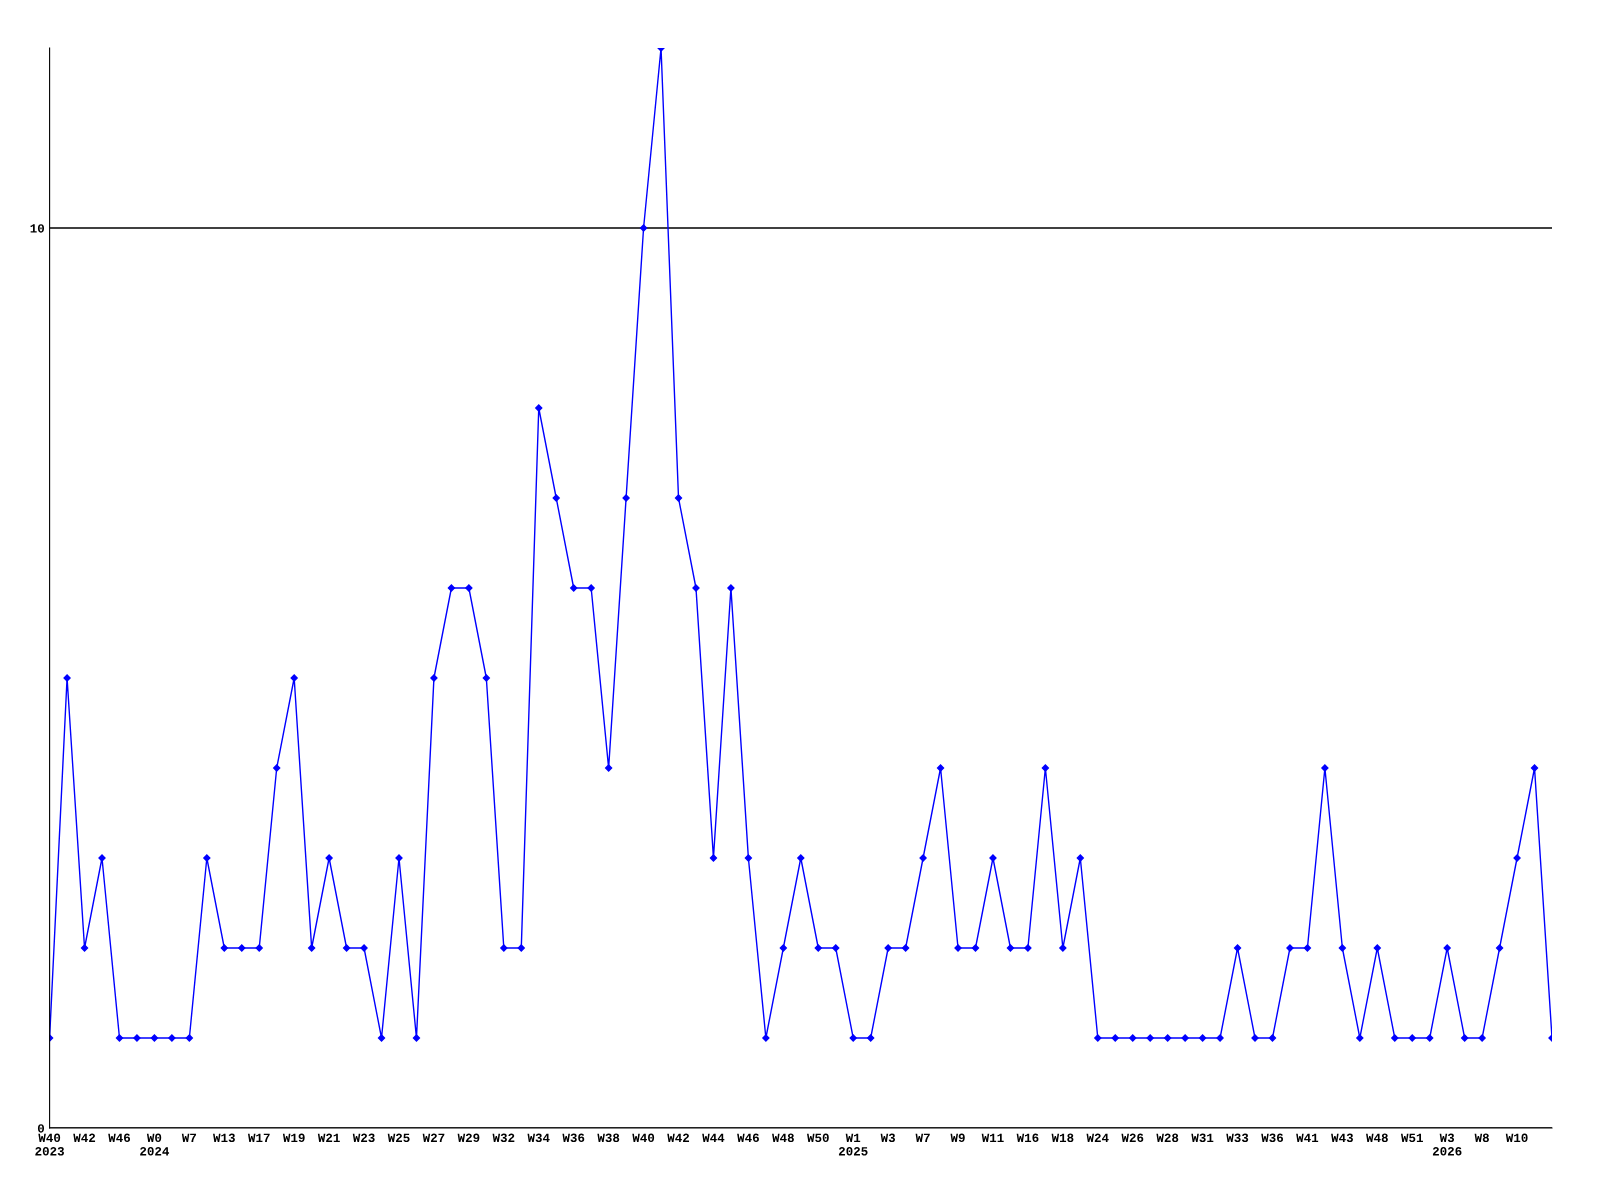  I want to click on x-tick-label: W34, so click(538, 1138).